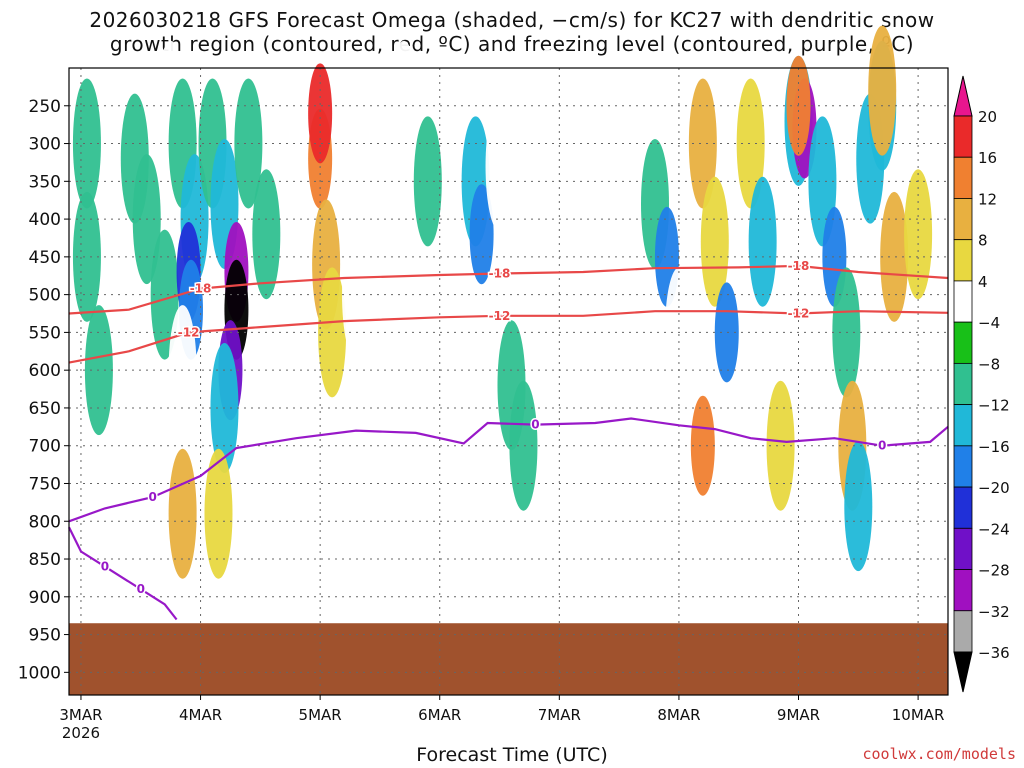 This screenshot has width=1024, height=768. Describe the element at coordinates (512, 755) in the screenshot. I see `x-axis-label: Forecast Time (UTC)` at that location.